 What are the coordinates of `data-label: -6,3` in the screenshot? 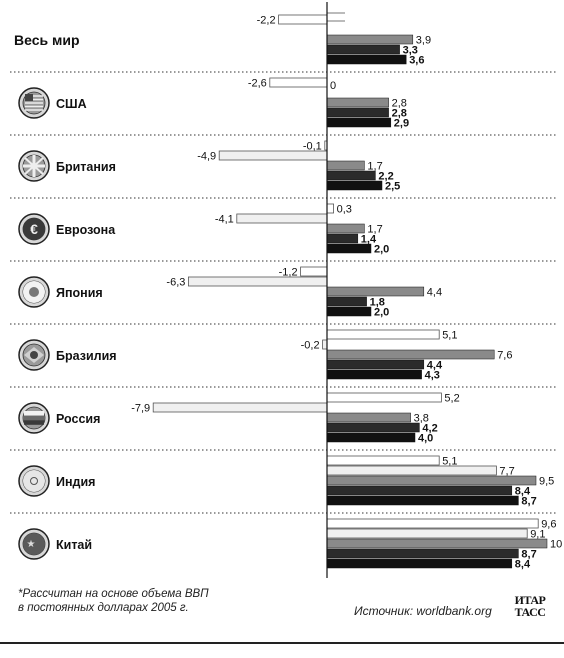 It's located at (175, 283).